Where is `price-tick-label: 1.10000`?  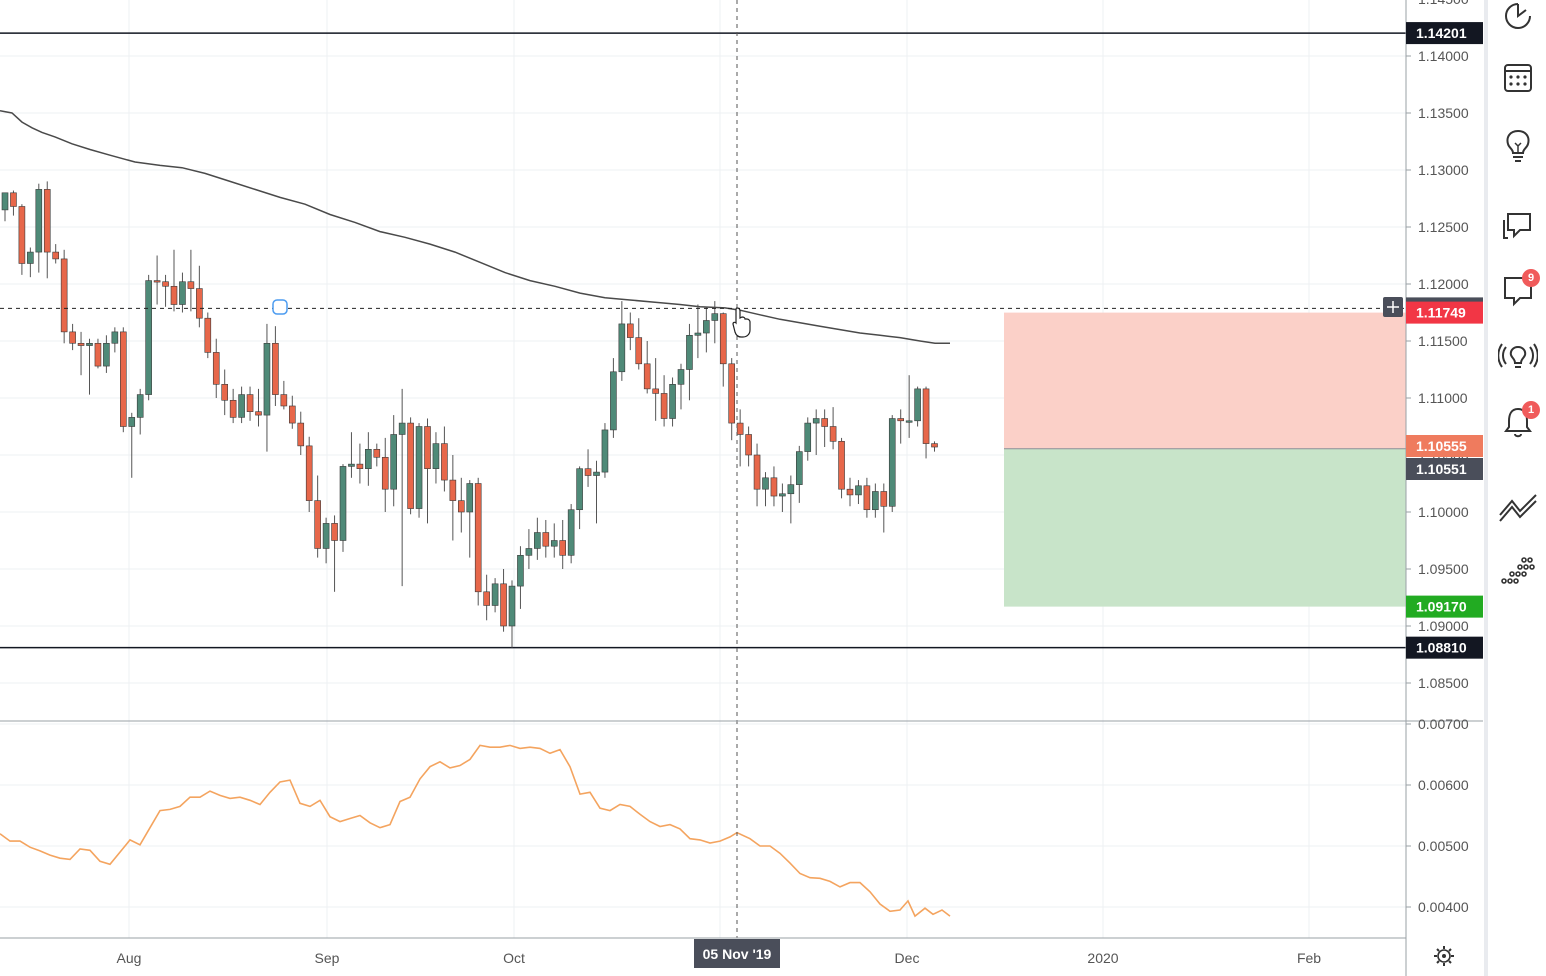
price-tick-label: 1.10000 is located at coordinates (1443, 512).